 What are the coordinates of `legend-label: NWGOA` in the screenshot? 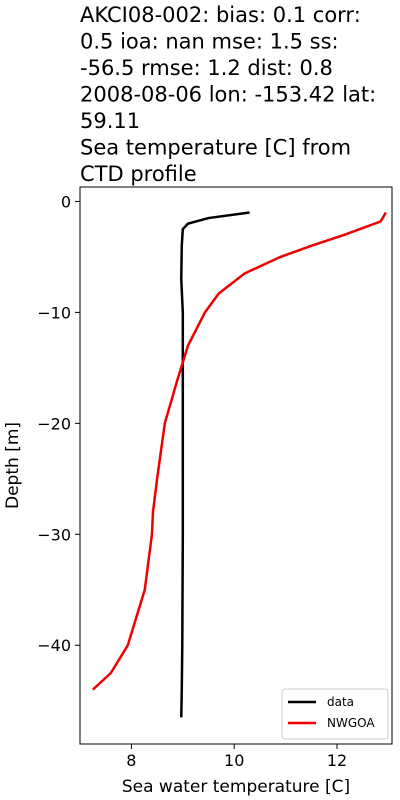 It's located at (351, 723).